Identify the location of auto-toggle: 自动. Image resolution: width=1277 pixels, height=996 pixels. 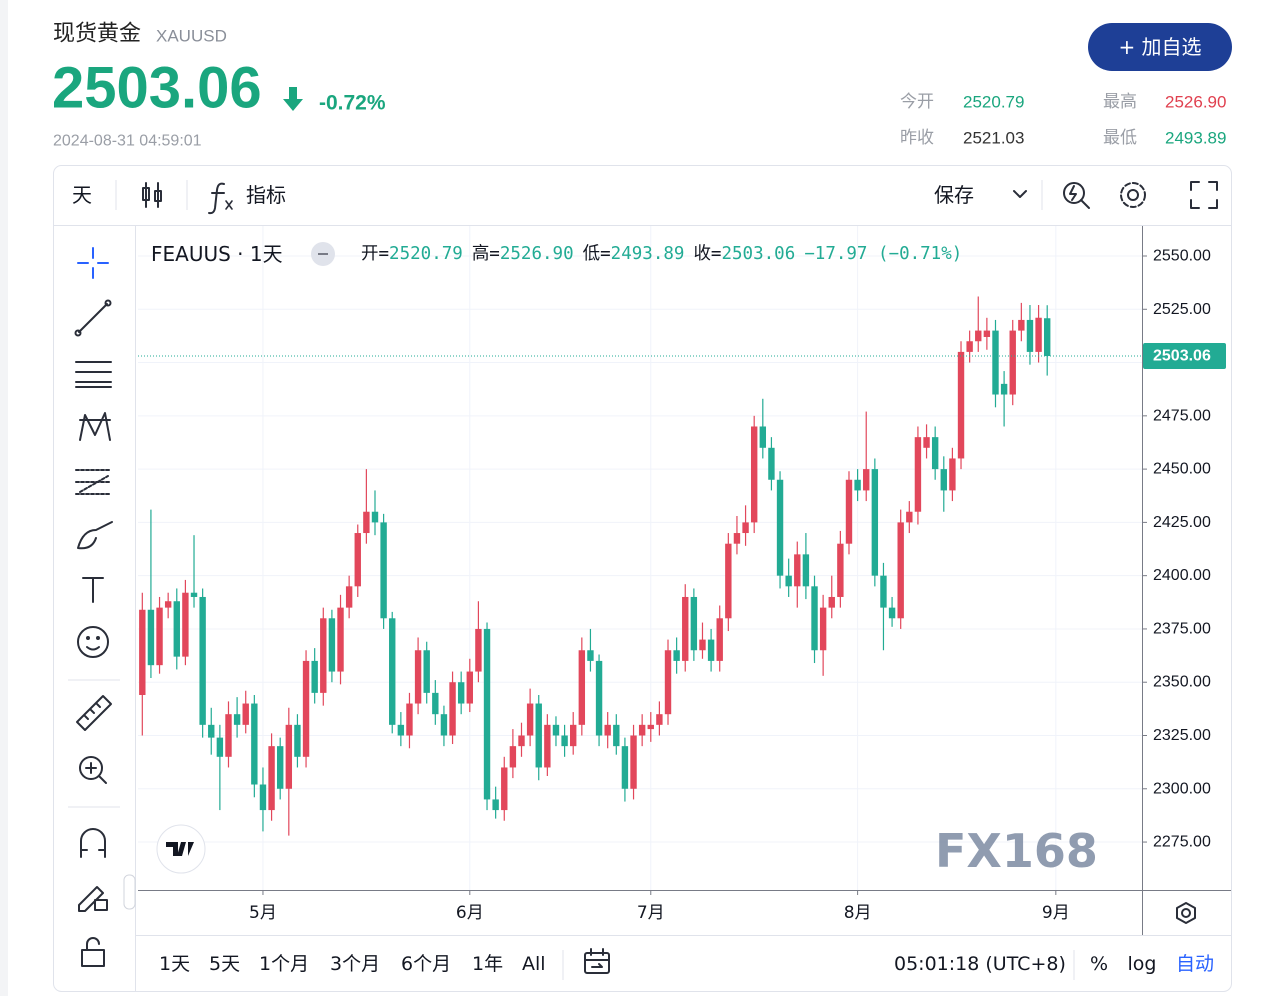
(1195, 964).